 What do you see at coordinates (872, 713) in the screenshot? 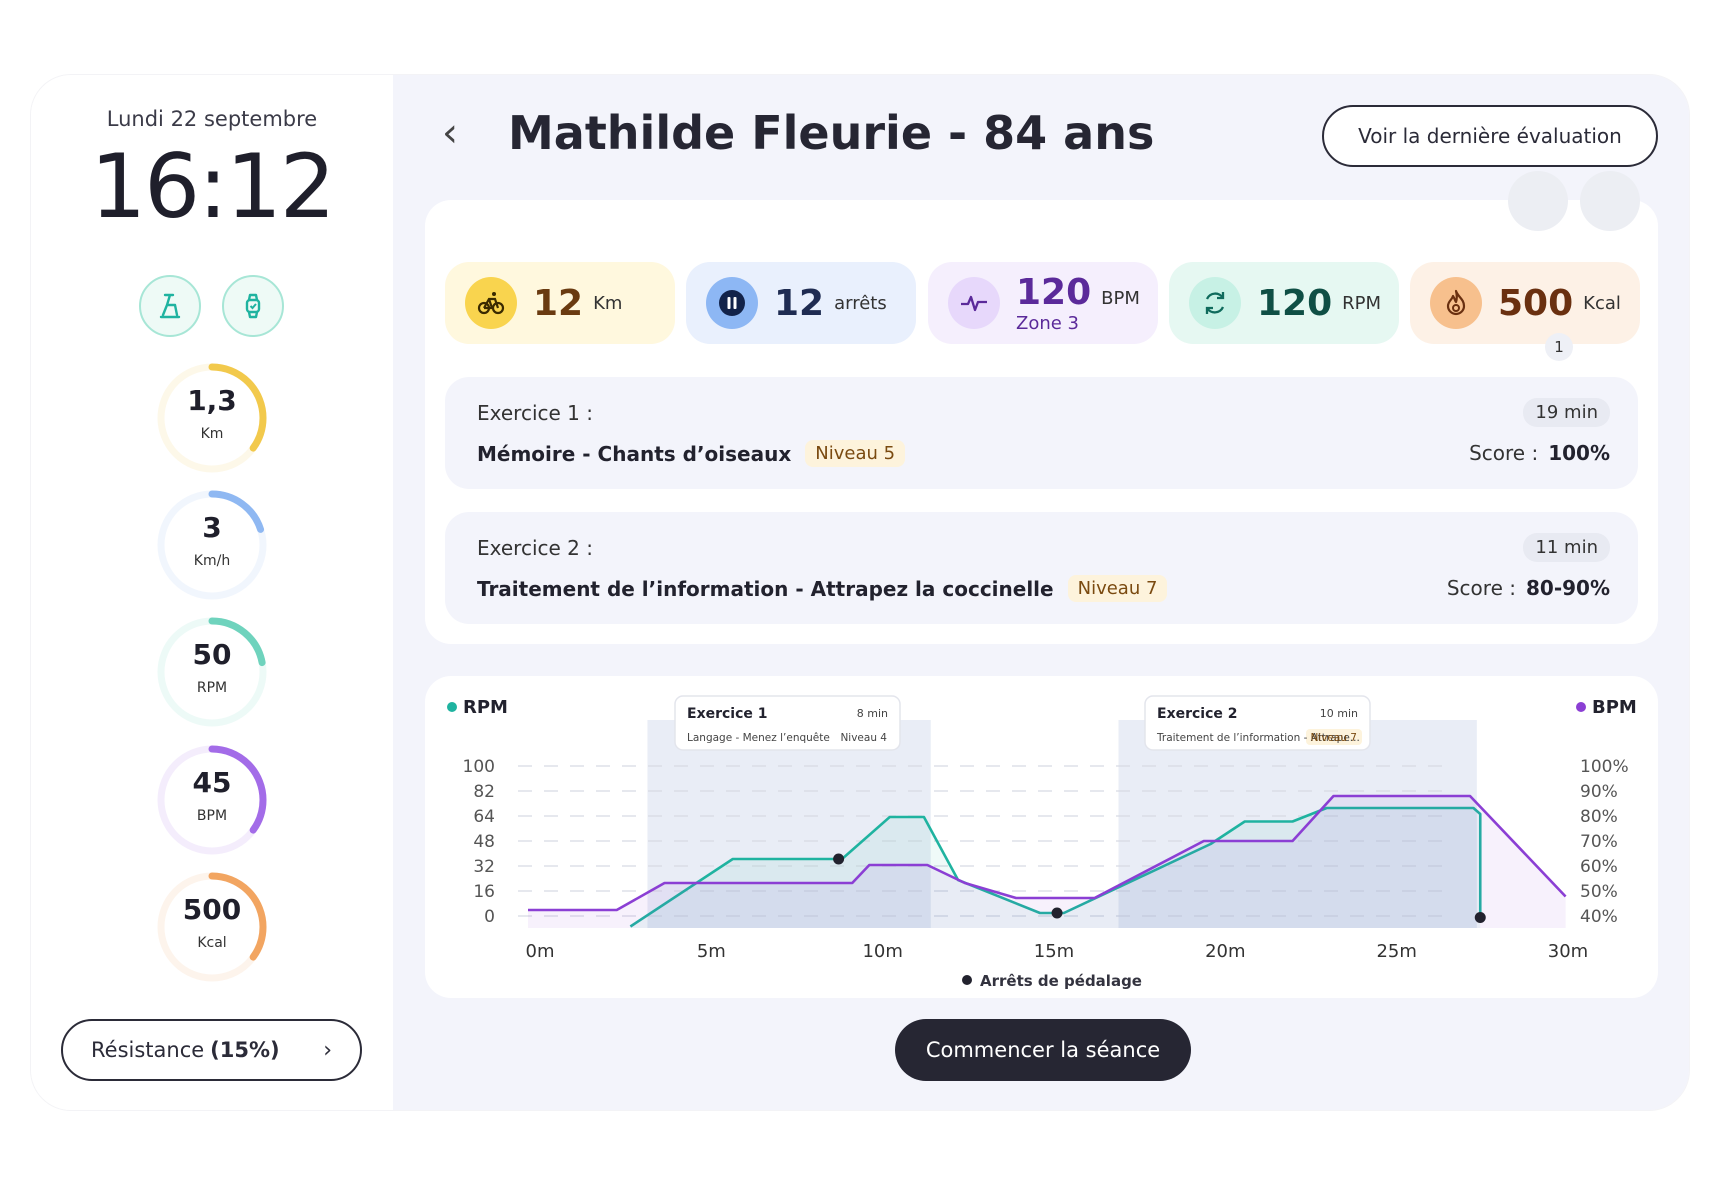
I see `callout-duration: 8 min` at bounding box center [872, 713].